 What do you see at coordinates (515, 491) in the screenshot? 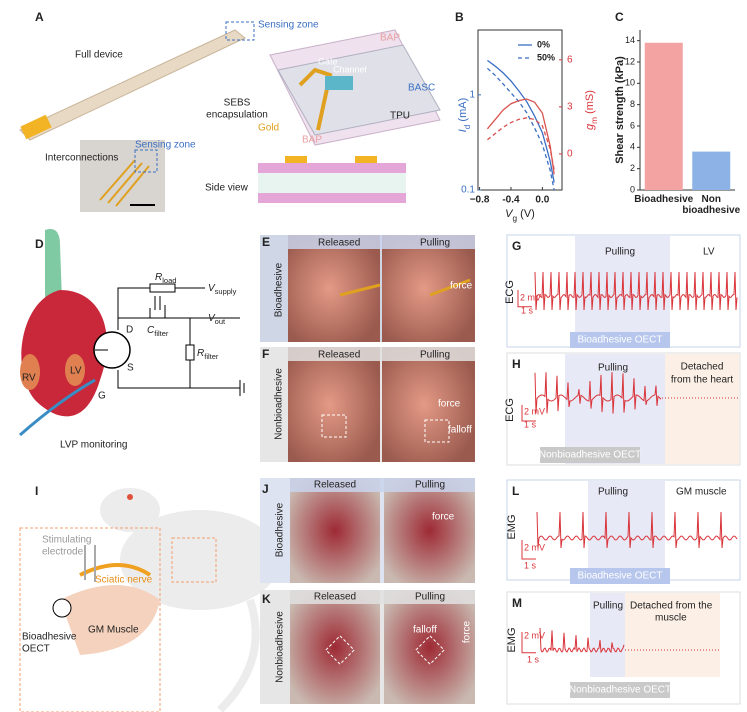
I see `panel-label: L` at bounding box center [515, 491].